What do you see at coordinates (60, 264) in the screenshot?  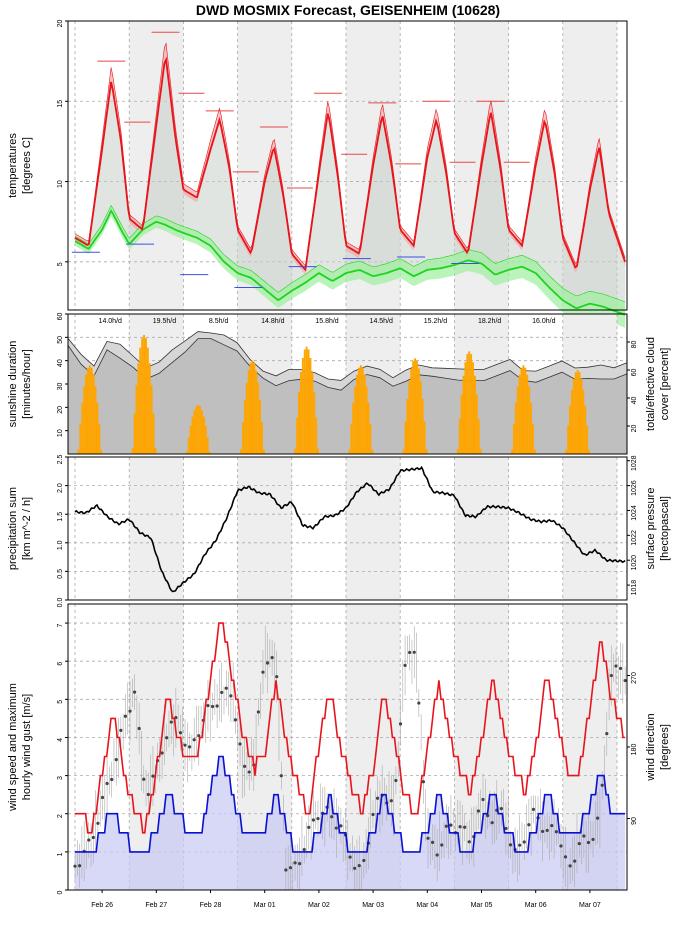 I see `temp-ytick-label: 5` at bounding box center [60, 264].